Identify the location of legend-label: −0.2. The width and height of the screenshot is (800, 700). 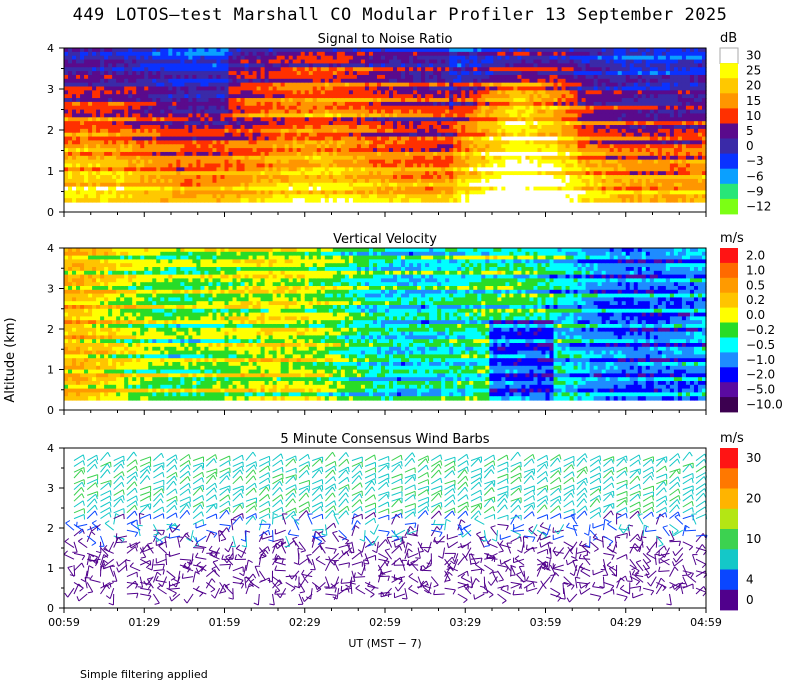
(760, 330).